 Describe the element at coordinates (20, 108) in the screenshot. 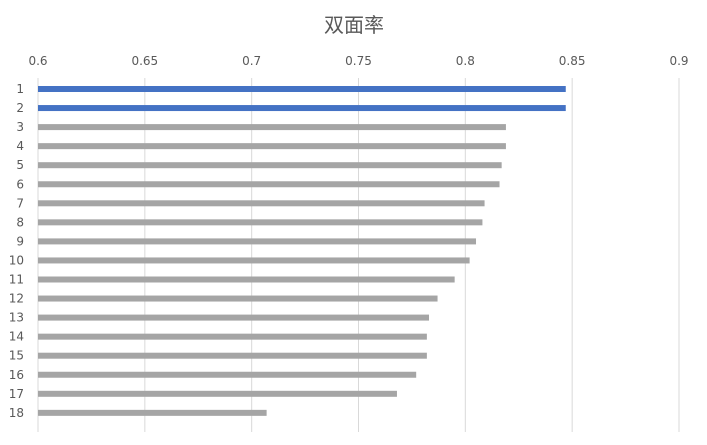

I see `category-label: 2` at that location.